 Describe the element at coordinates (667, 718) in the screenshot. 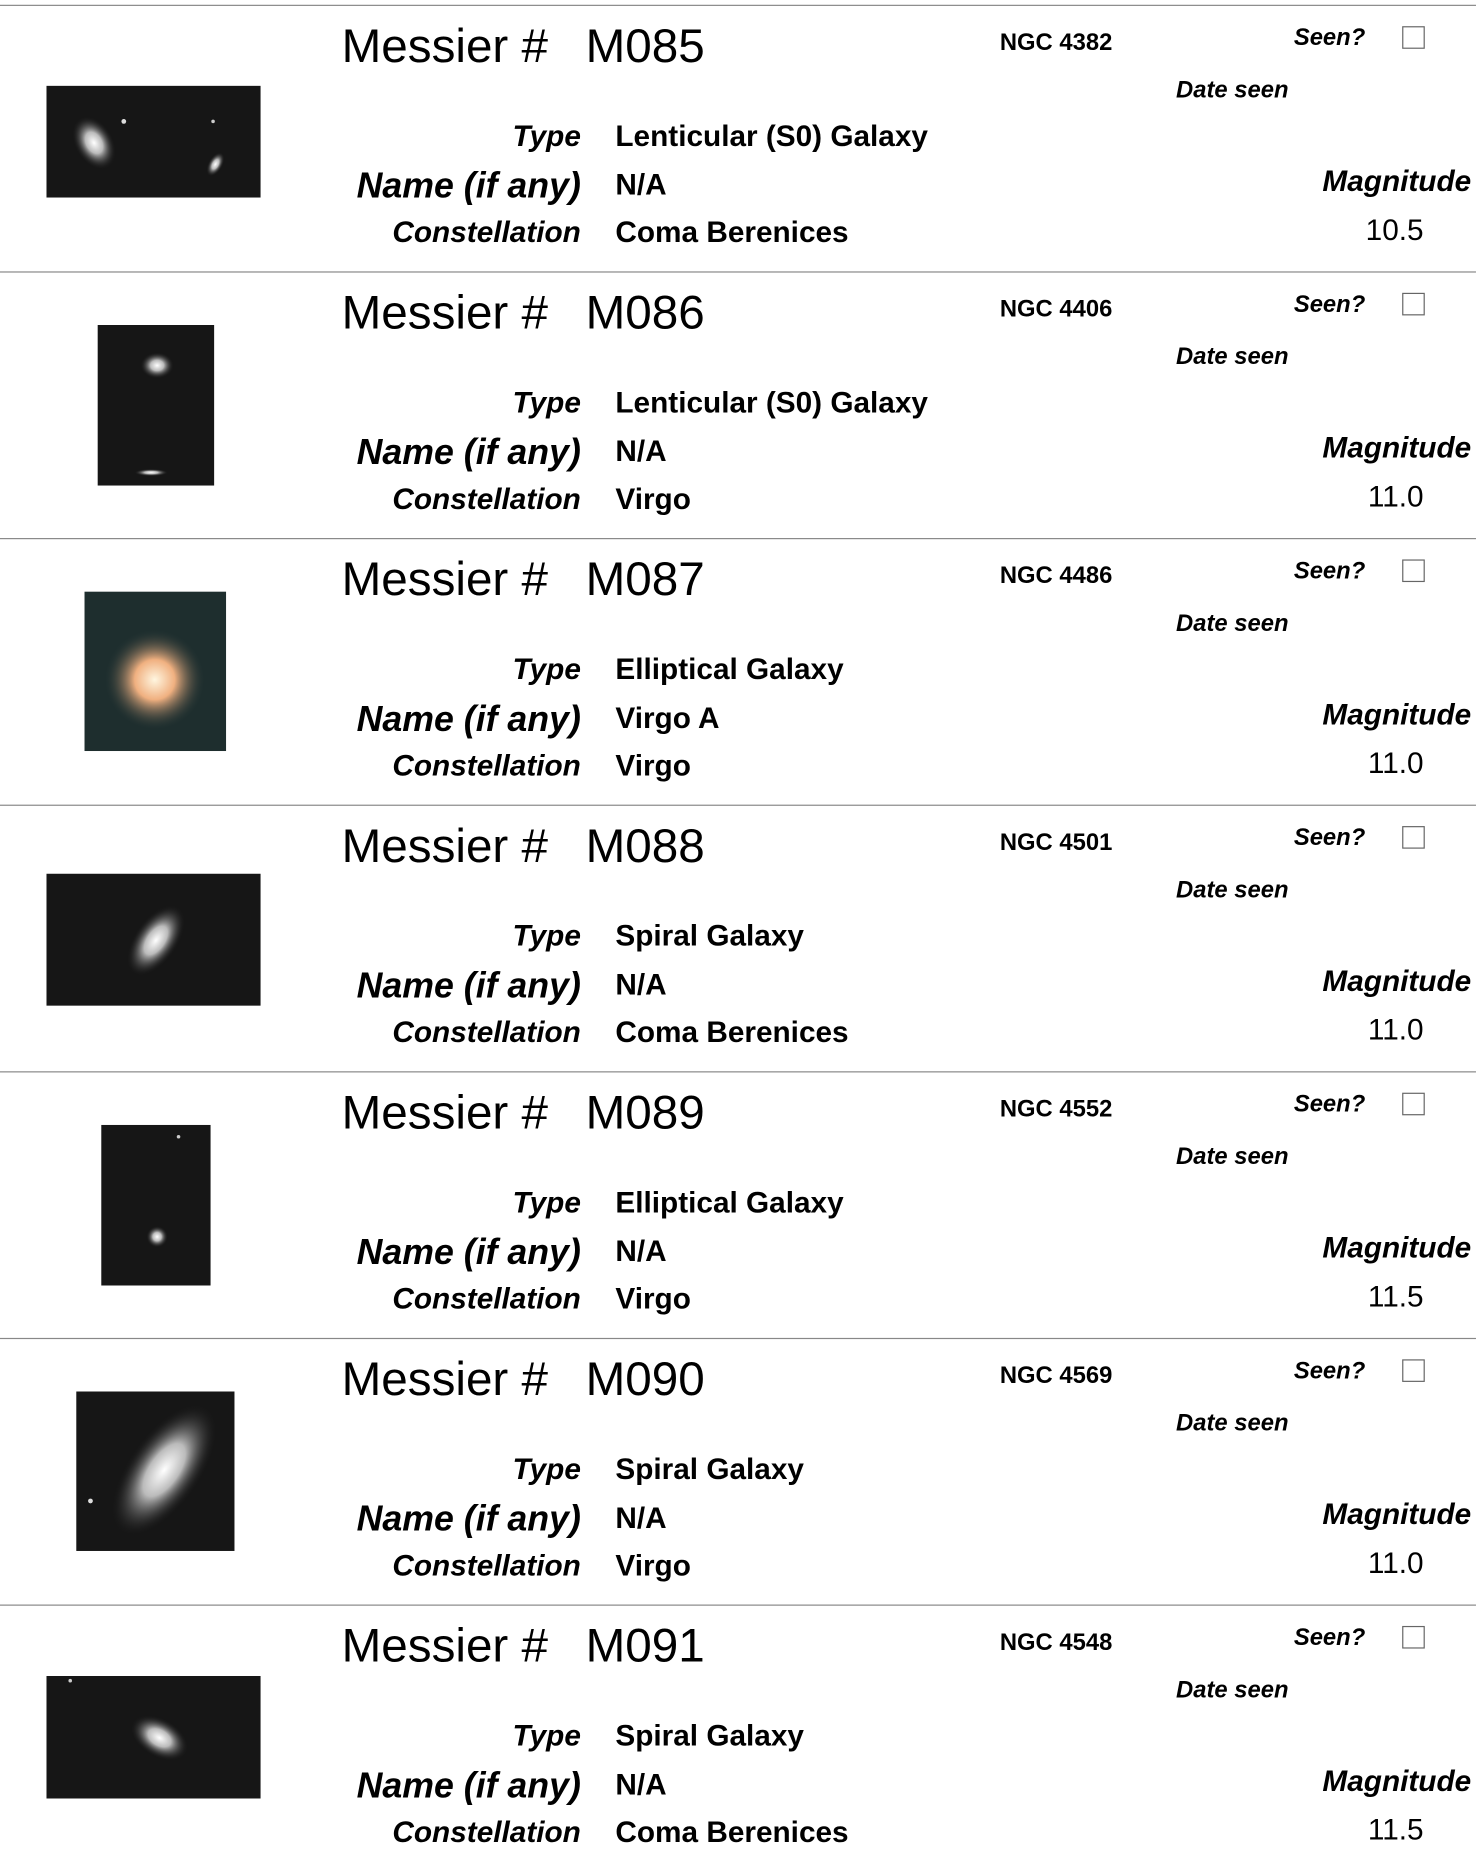

I see `name-value: Virgo A` at that location.